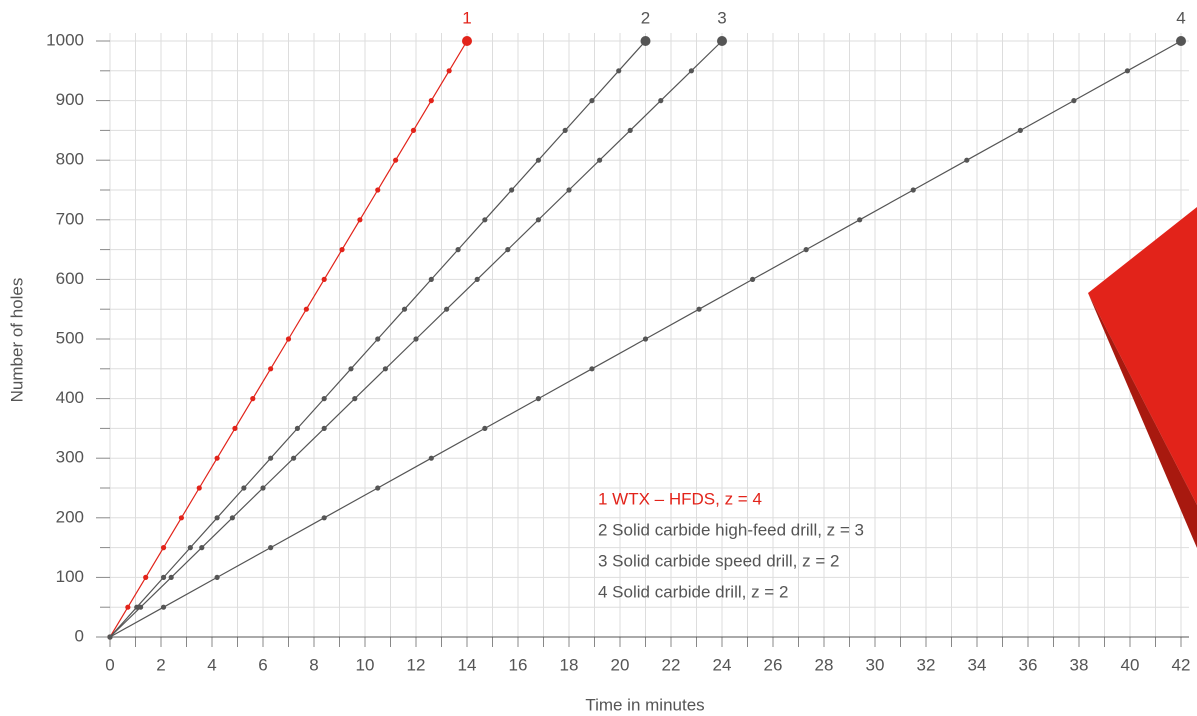  I want to click on y-tick-label: 300, so click(70, 457).